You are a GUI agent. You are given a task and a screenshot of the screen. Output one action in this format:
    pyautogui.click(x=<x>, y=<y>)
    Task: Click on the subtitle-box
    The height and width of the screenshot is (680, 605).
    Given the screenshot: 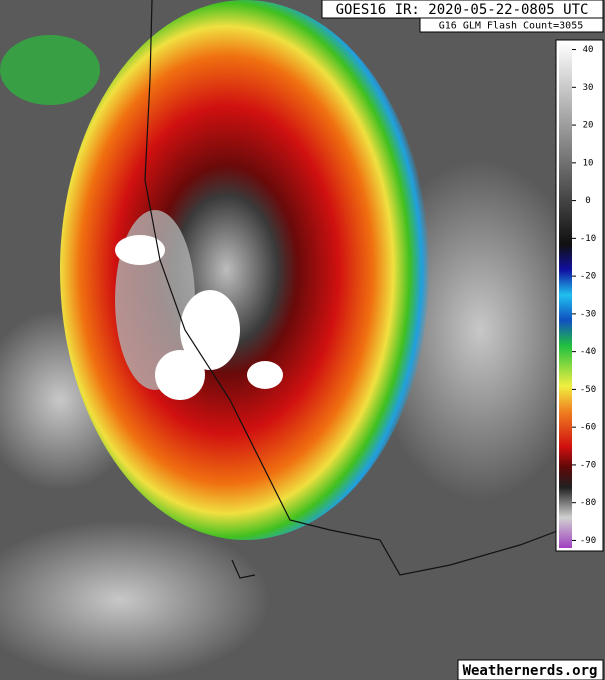 What is the action you would take?
    pyautogui.click(x=511, y=25)
    